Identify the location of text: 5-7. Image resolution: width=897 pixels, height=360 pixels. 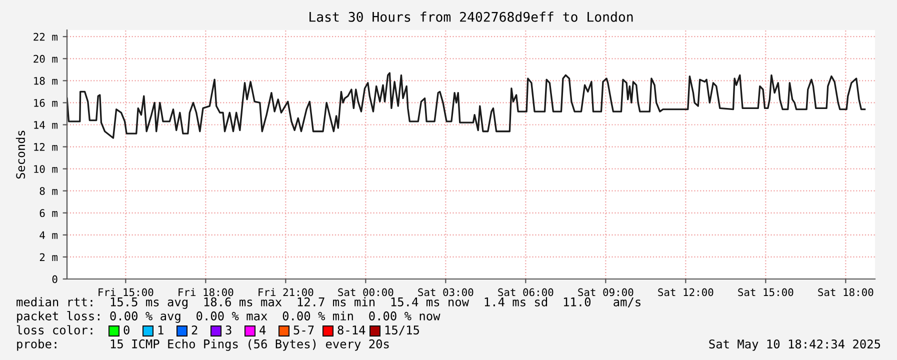
(304, 330).